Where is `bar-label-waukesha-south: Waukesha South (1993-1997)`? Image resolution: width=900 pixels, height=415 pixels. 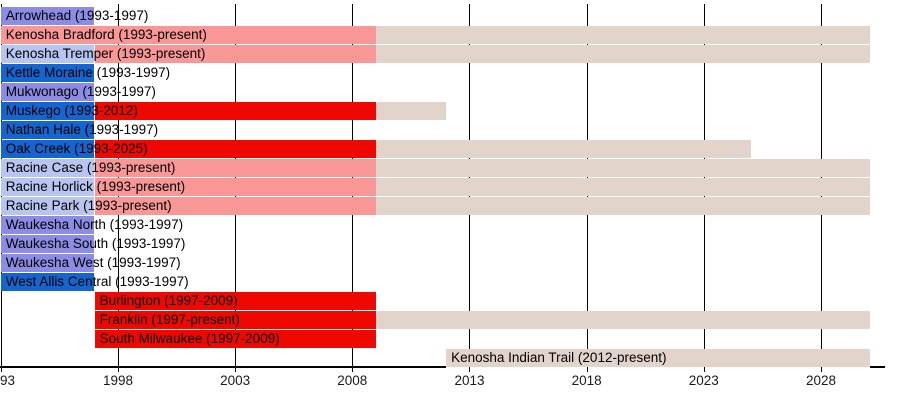 bar-label-waukesha-south: Waukesha South (1993-1997) is located at coordinates (95, 243).